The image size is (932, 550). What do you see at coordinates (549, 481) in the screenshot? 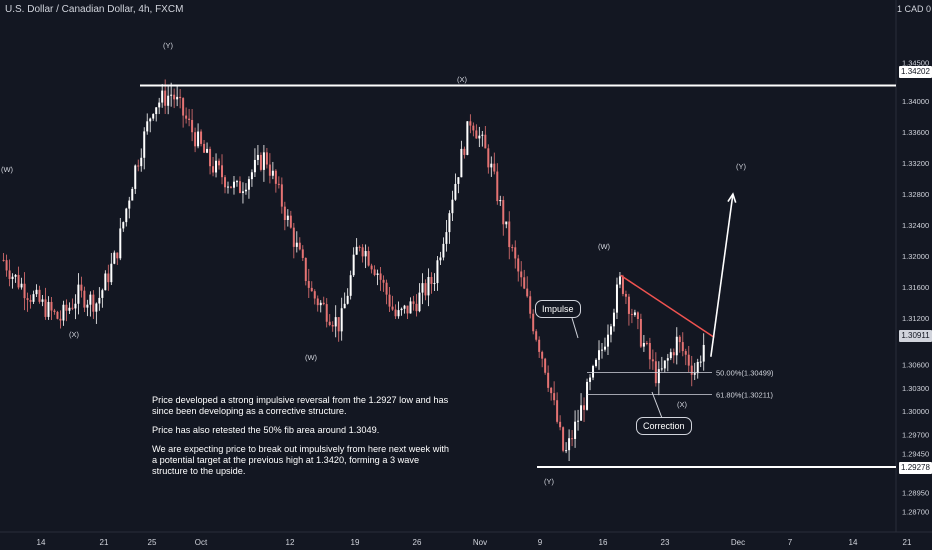
I see `wave-label: (Y)` at bounding box center [549, 481].